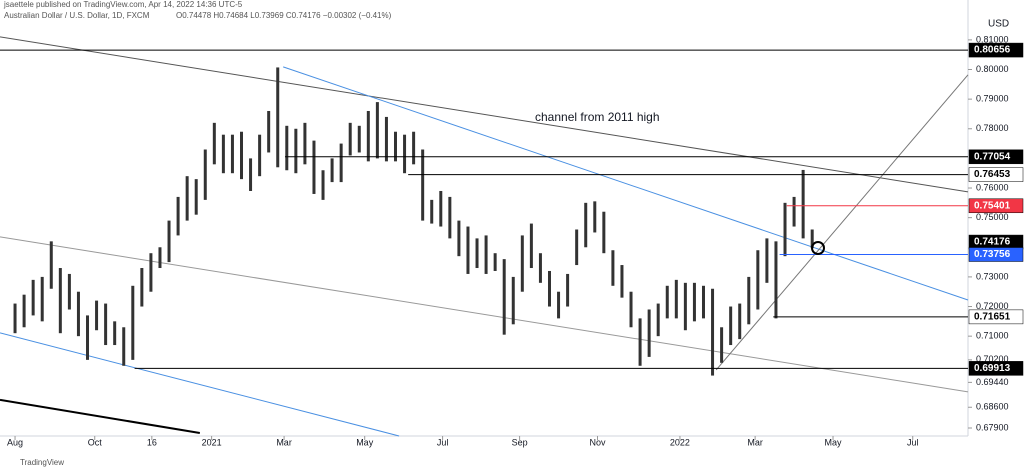 The image size is (1024, 473). What do you see at coordinates (992, 382) in the screenshot?
I see `y-tick-label: 0.69440` at bounding box center [992, 382].